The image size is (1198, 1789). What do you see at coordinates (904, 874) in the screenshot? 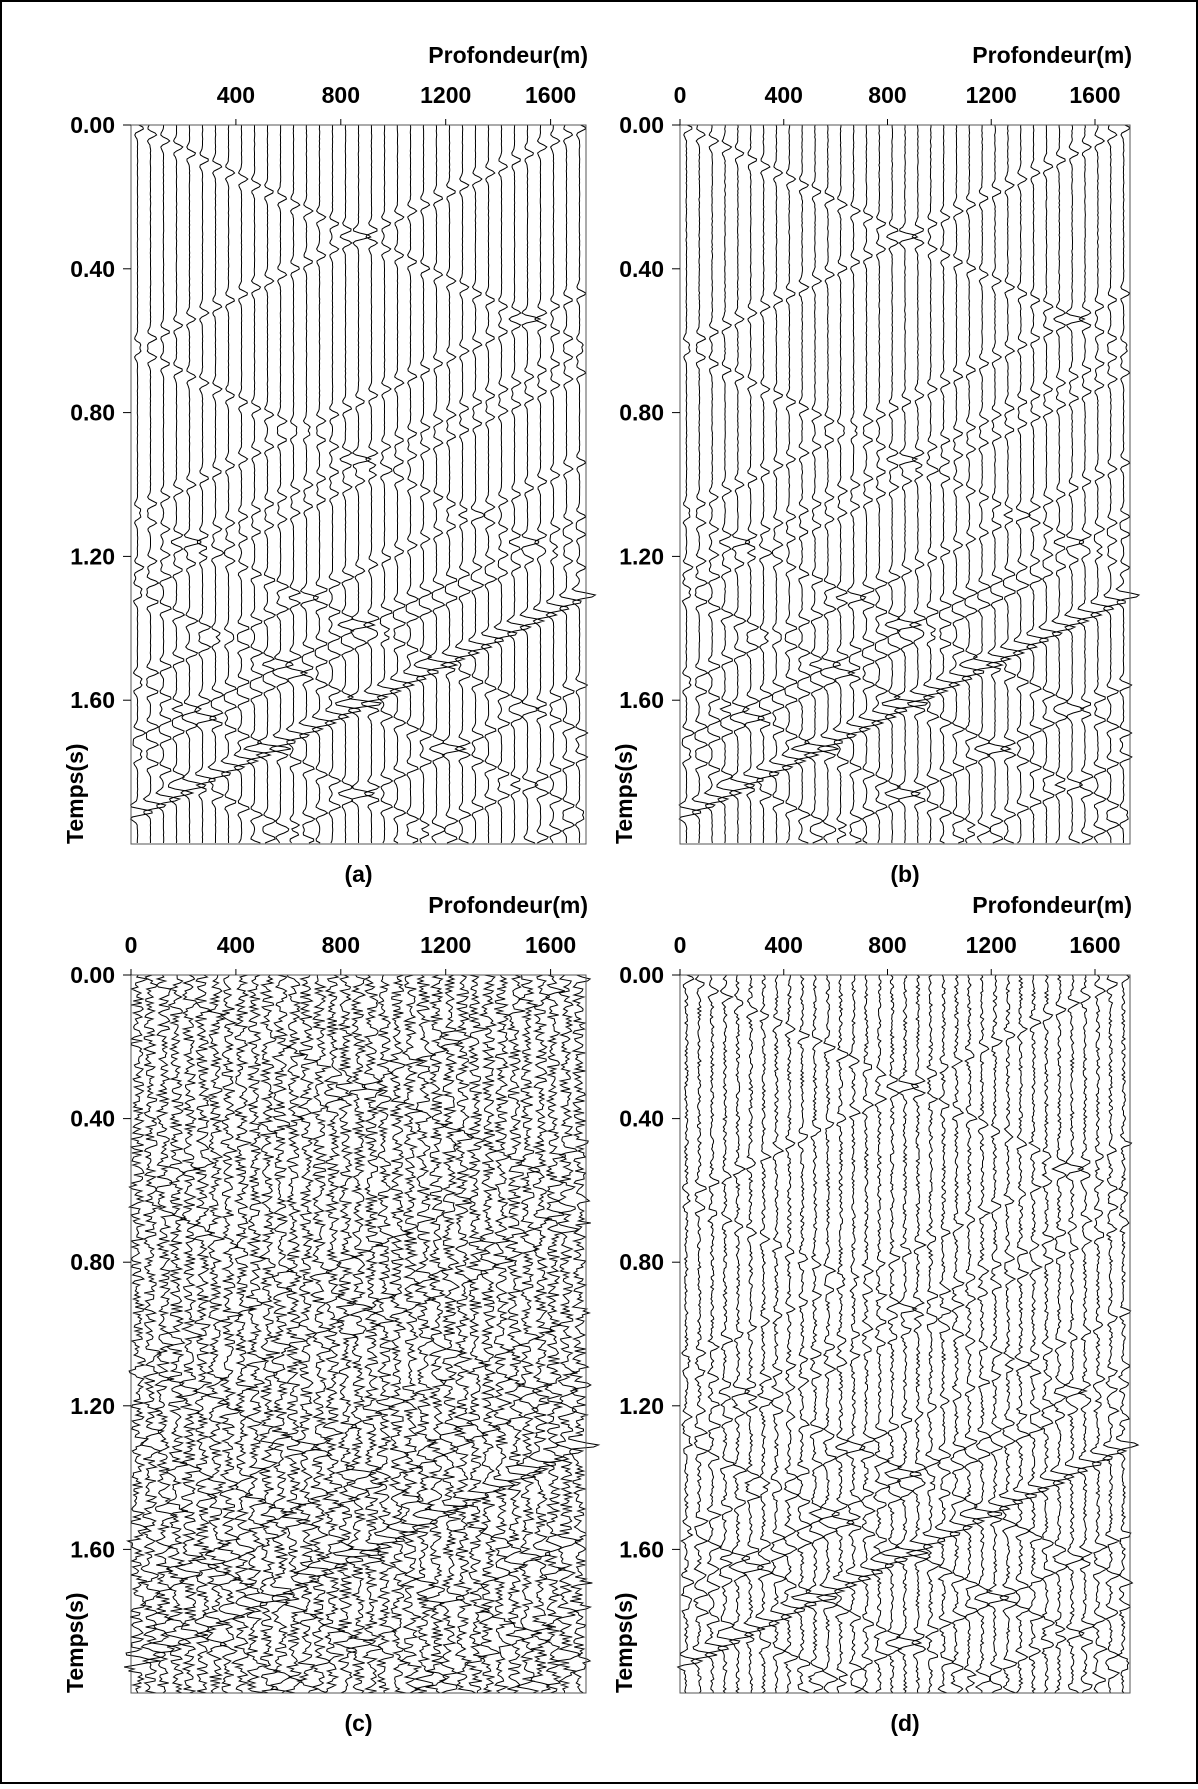
I see `caption: (b)` at bounding box center [904, 874].